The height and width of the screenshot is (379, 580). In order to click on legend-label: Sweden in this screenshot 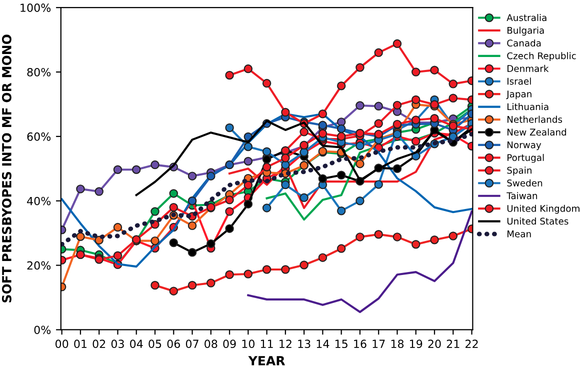, I will do `click(524, 182)`.